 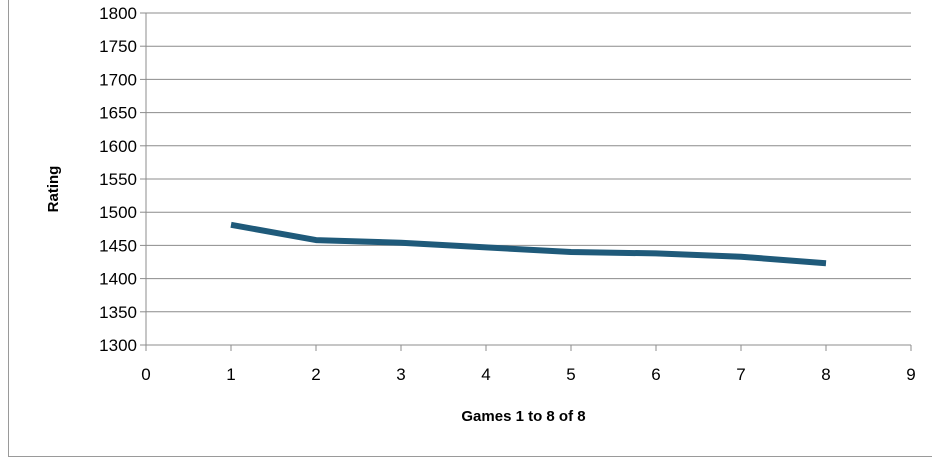 I want to click on x-tick-label-4: 4, so click(x=485, y=374).